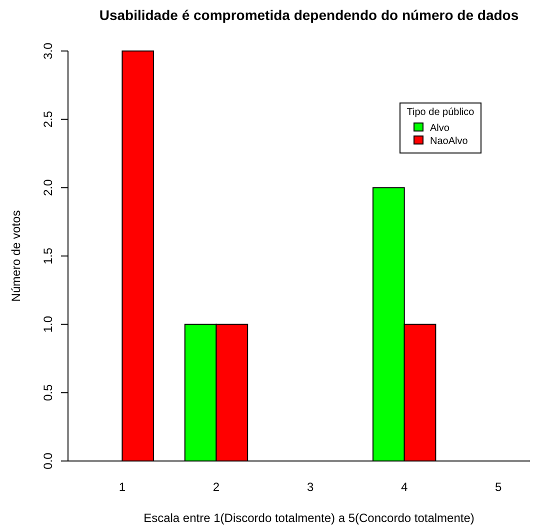  I want to click on x-tick-label: 3, so click(310, 487).